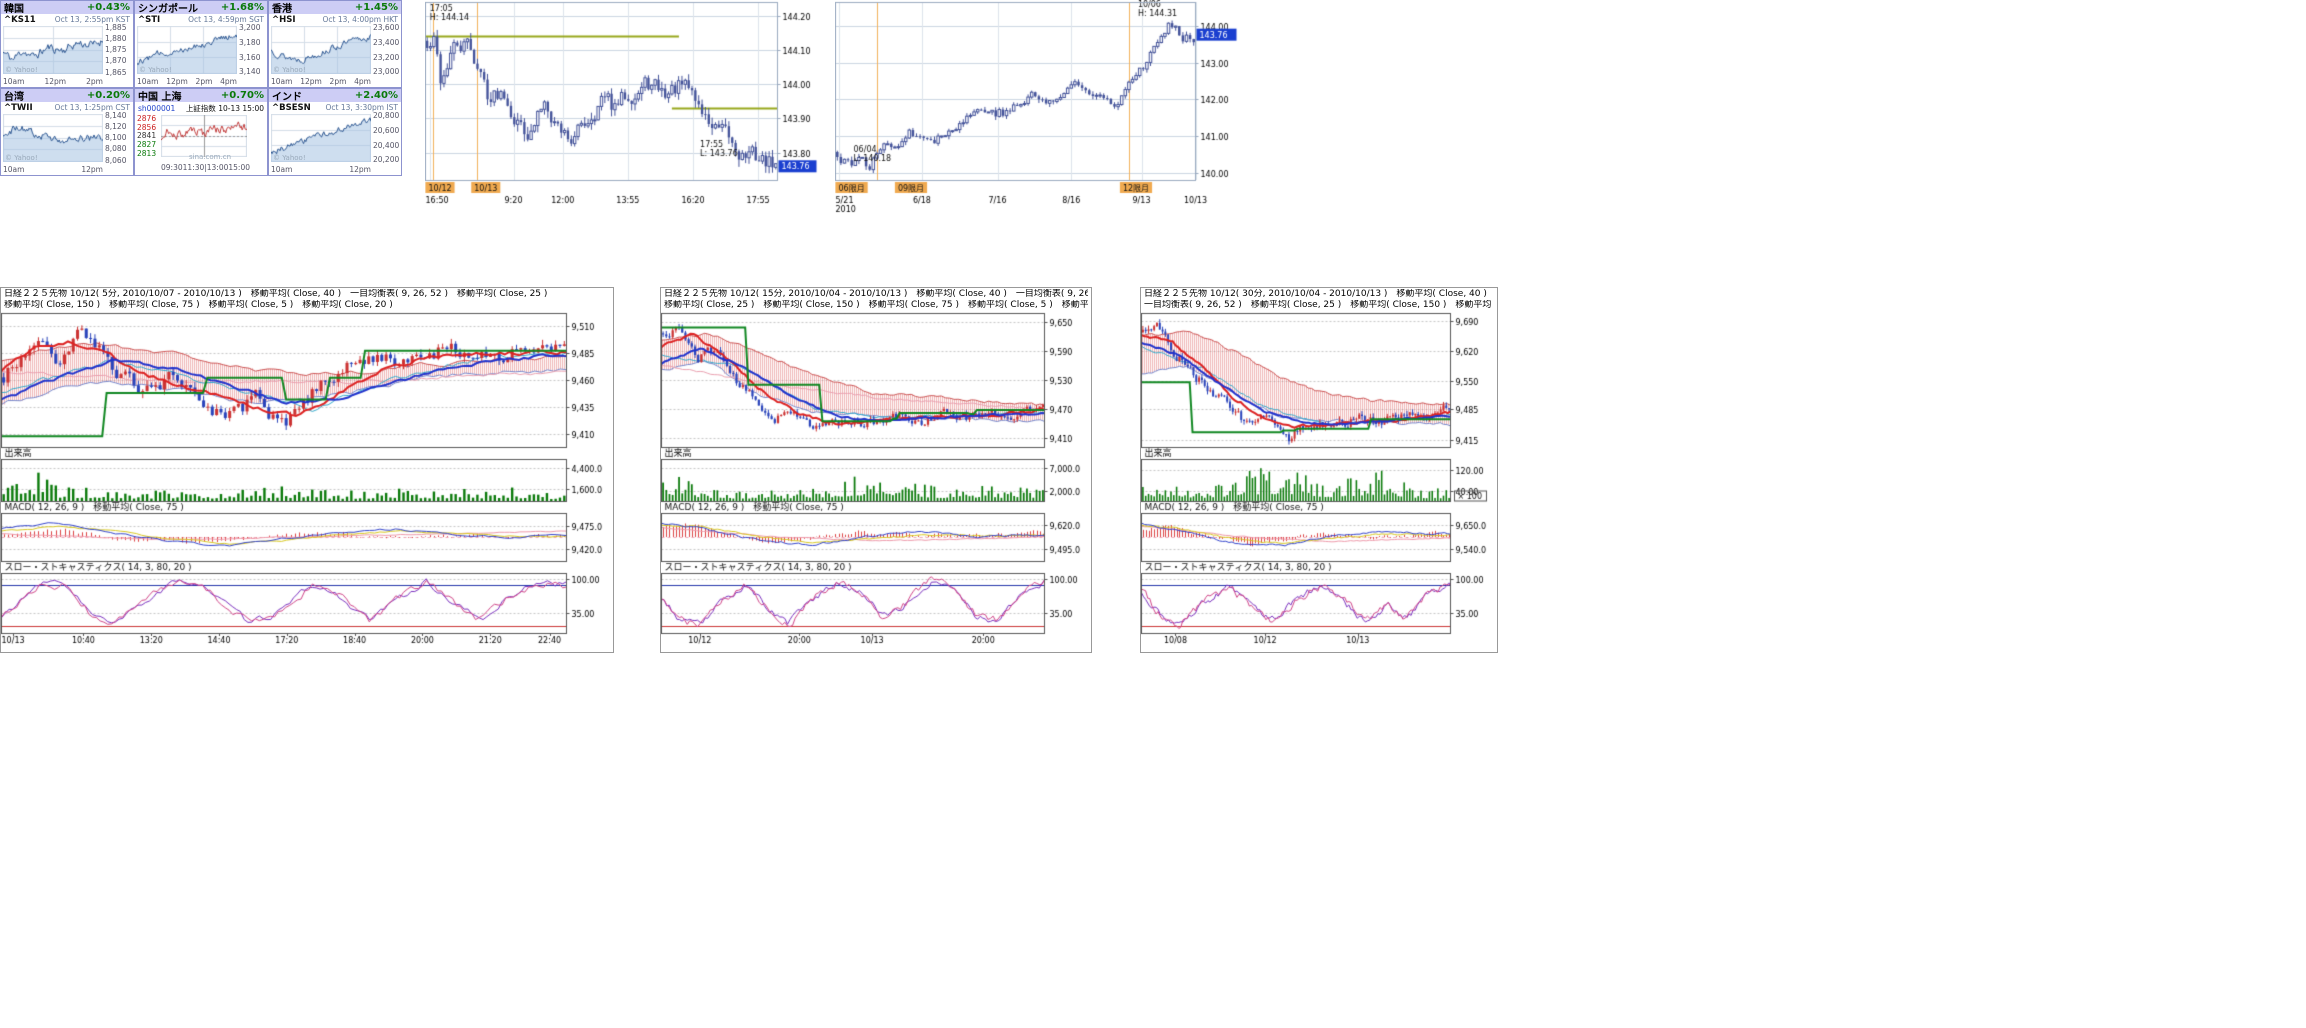 The width and height of the screenshot is (2306, 1028). Describe the element at coordinates (116, 39) in the screenshot. I see `axis-label: 1,880` at that location.